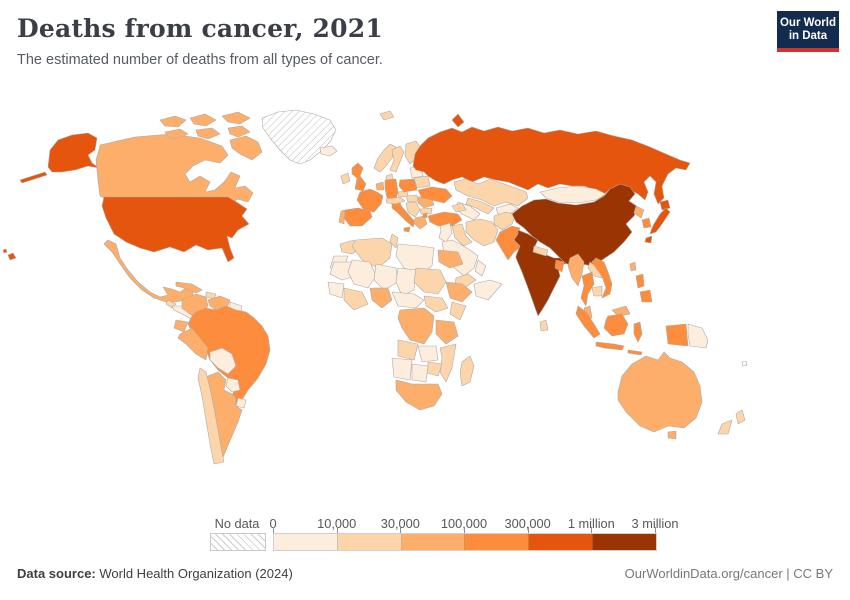  Describe the element at coordinates (575, 226) in the screenshot. I see `country-china` at that location.